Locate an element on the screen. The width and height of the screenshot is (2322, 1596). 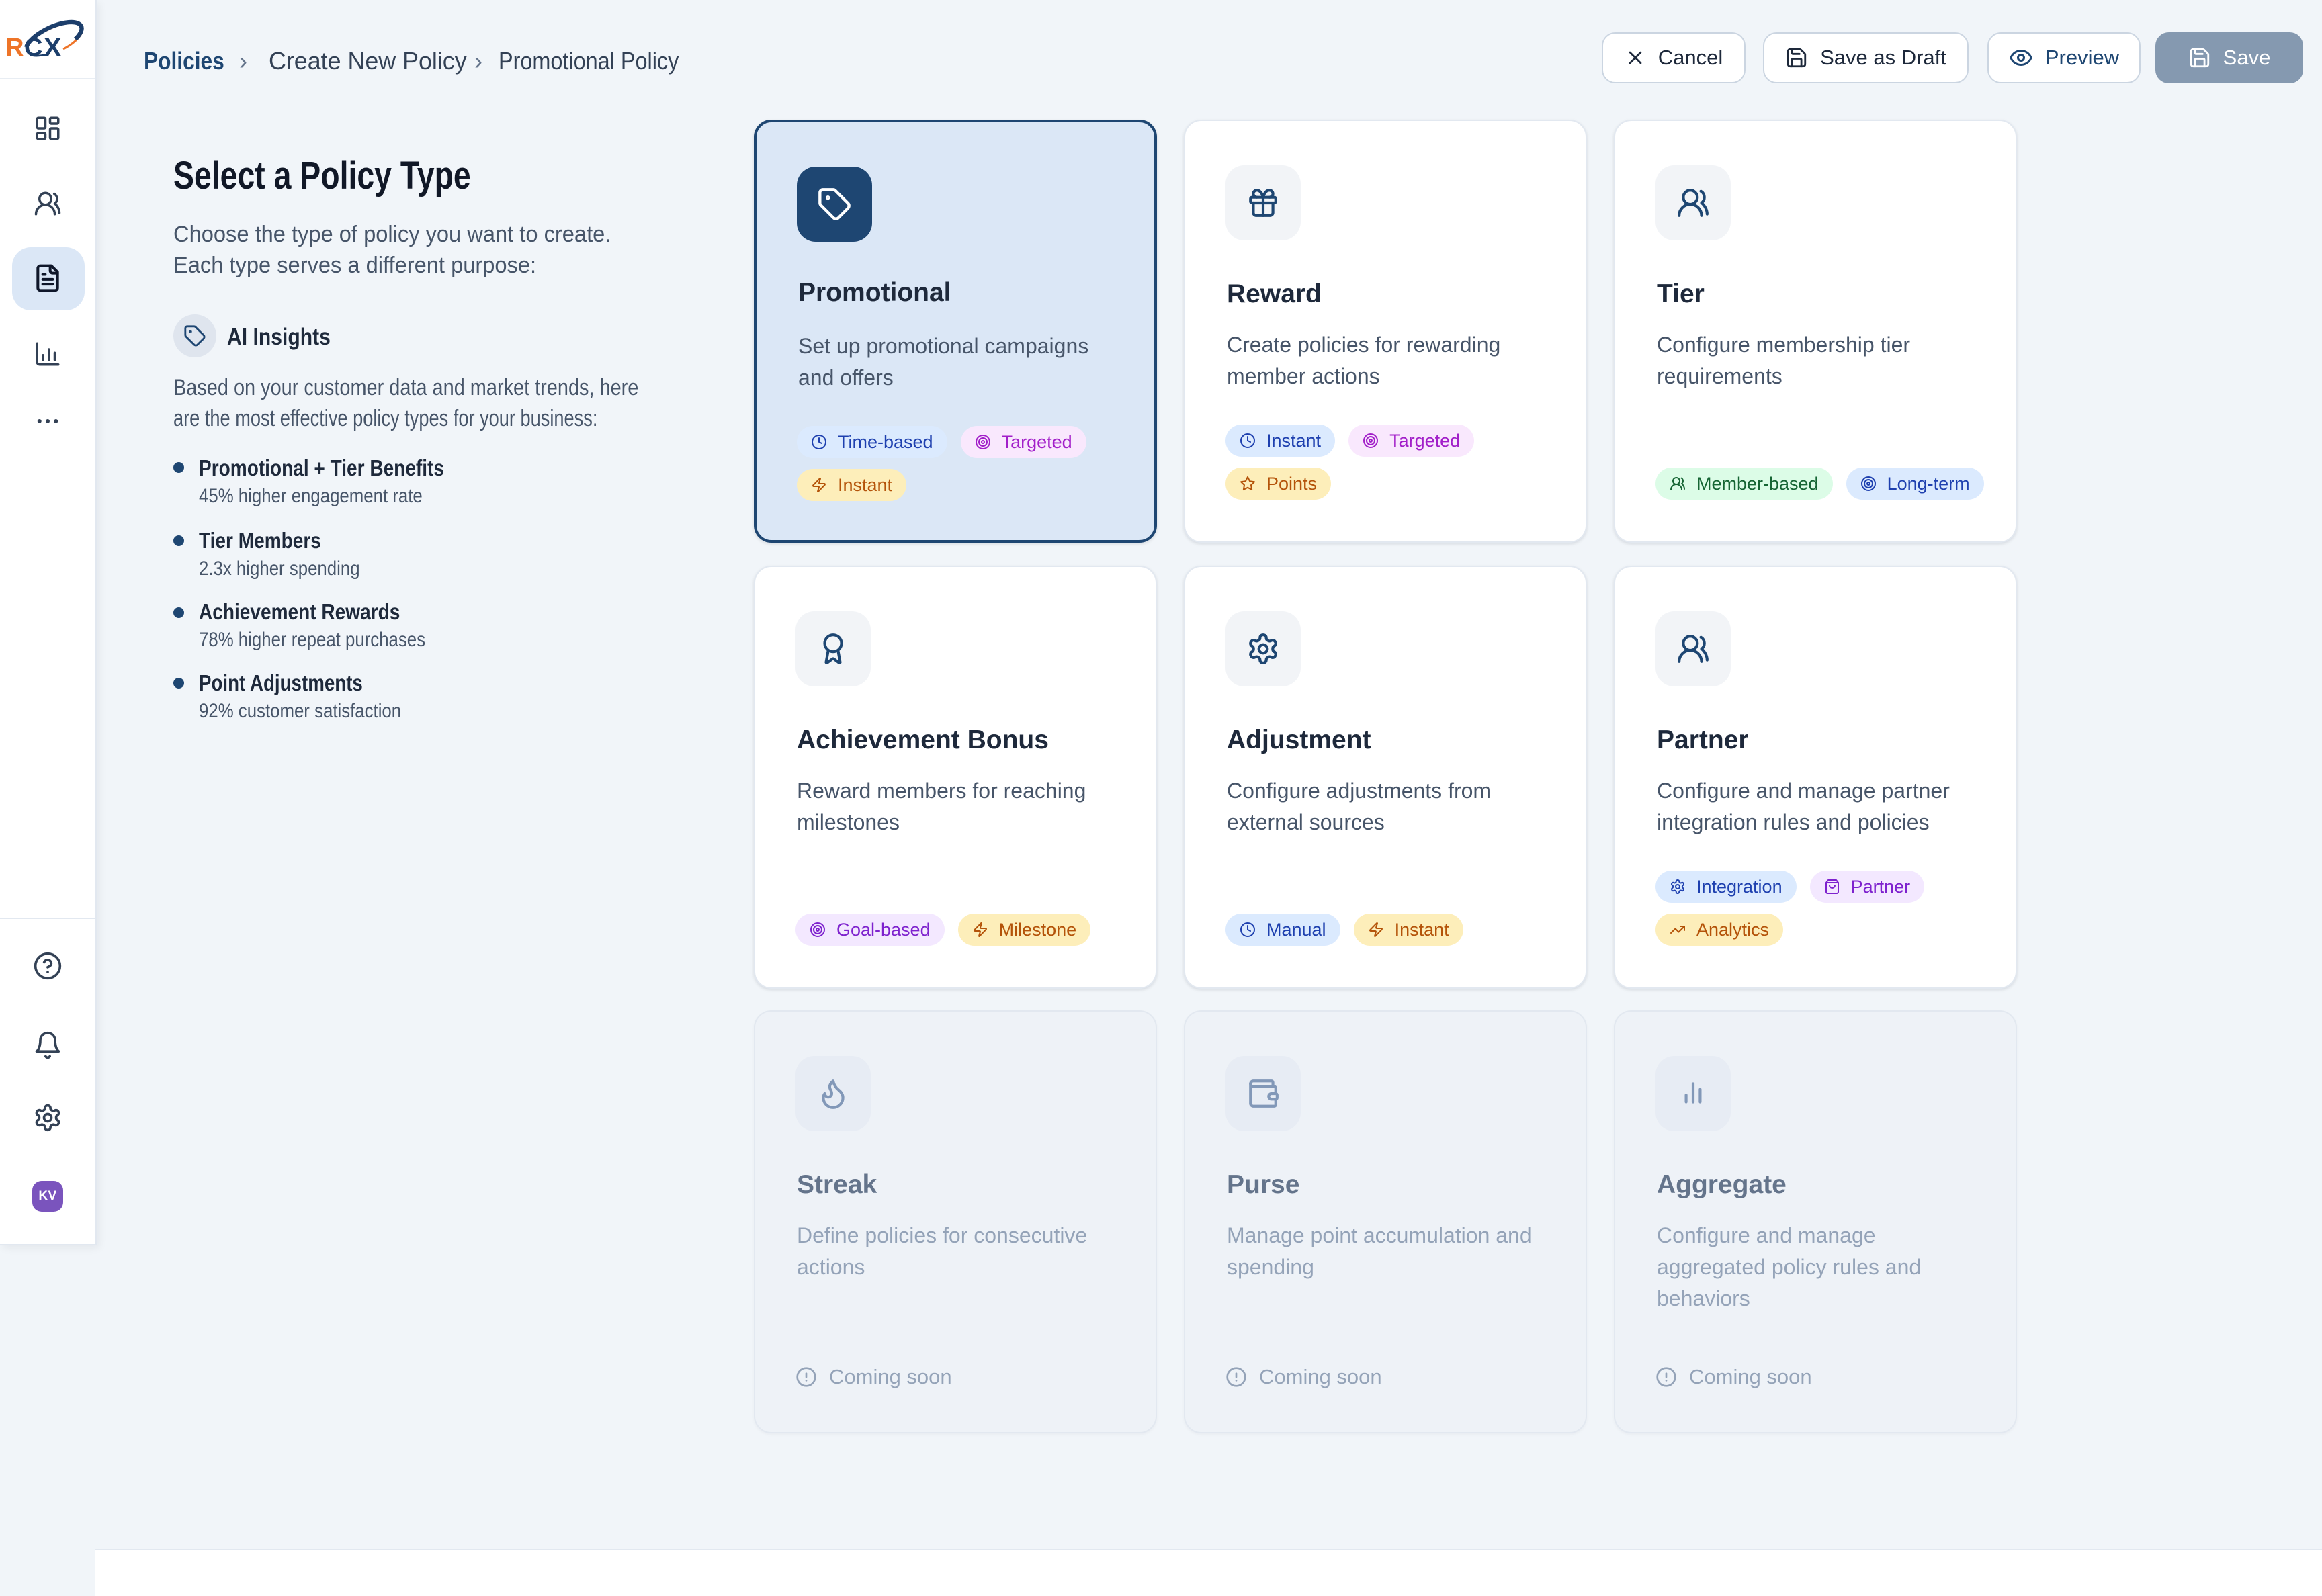
svg-text: X is located at coordinates (53, 48).